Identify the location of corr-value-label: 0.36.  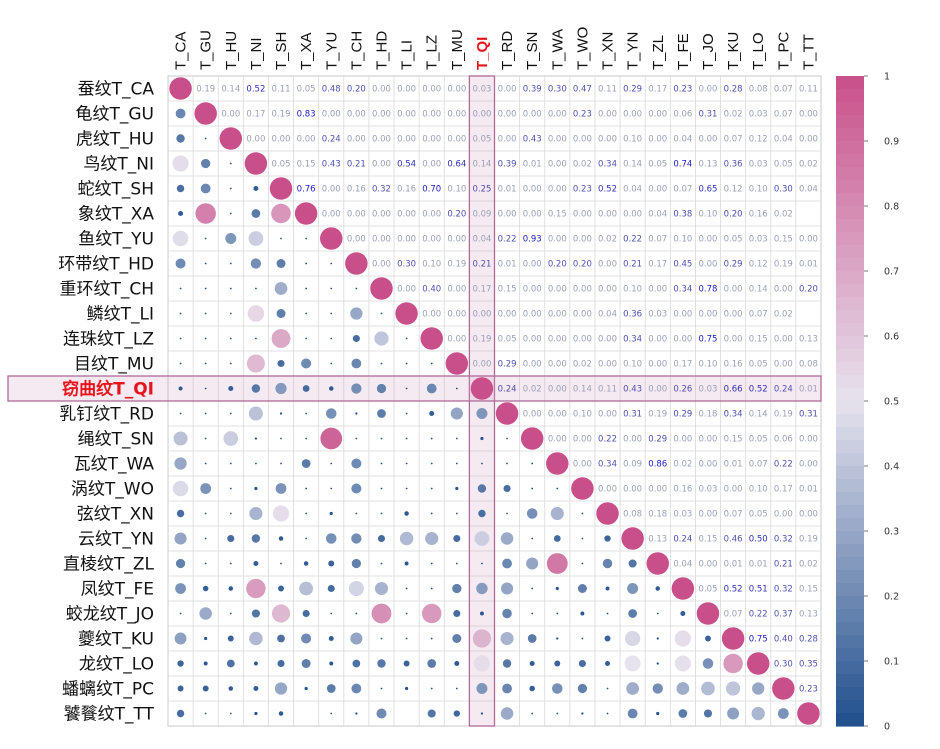
(632, 315).